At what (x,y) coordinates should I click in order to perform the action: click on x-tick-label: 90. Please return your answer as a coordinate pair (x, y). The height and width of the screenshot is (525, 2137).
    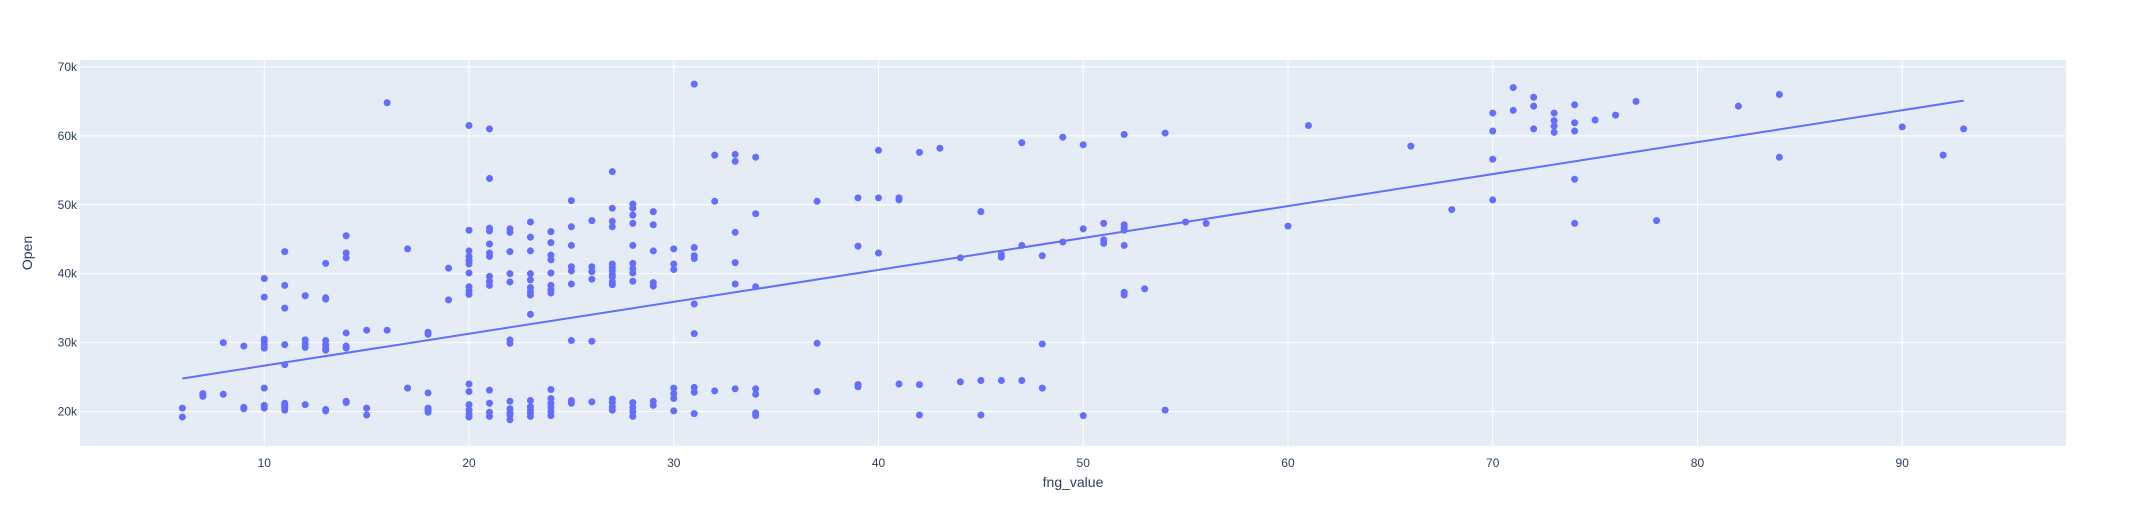
    Looking at the image, I should click on (1903, 463).